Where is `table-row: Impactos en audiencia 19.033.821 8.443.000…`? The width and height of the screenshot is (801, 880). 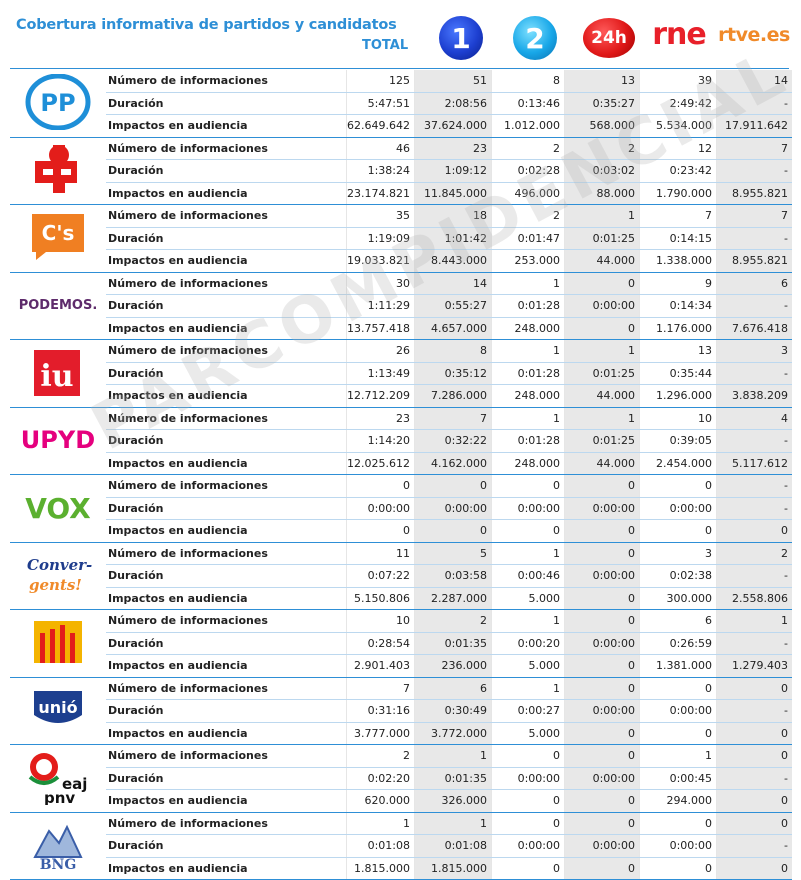
table-row: Impactos en audiencia 19.033.821 8.443.000… is located at coordinates (401, 261).